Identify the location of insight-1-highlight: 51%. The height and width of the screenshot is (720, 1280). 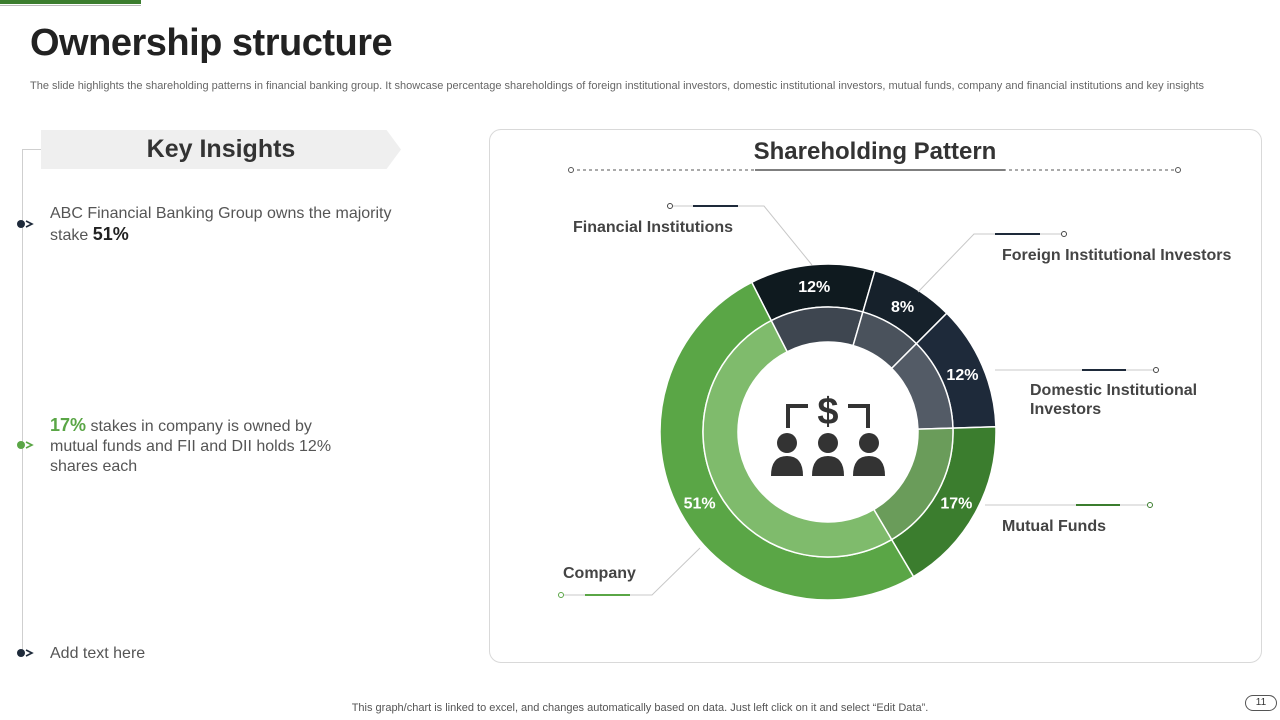
(110, 234).